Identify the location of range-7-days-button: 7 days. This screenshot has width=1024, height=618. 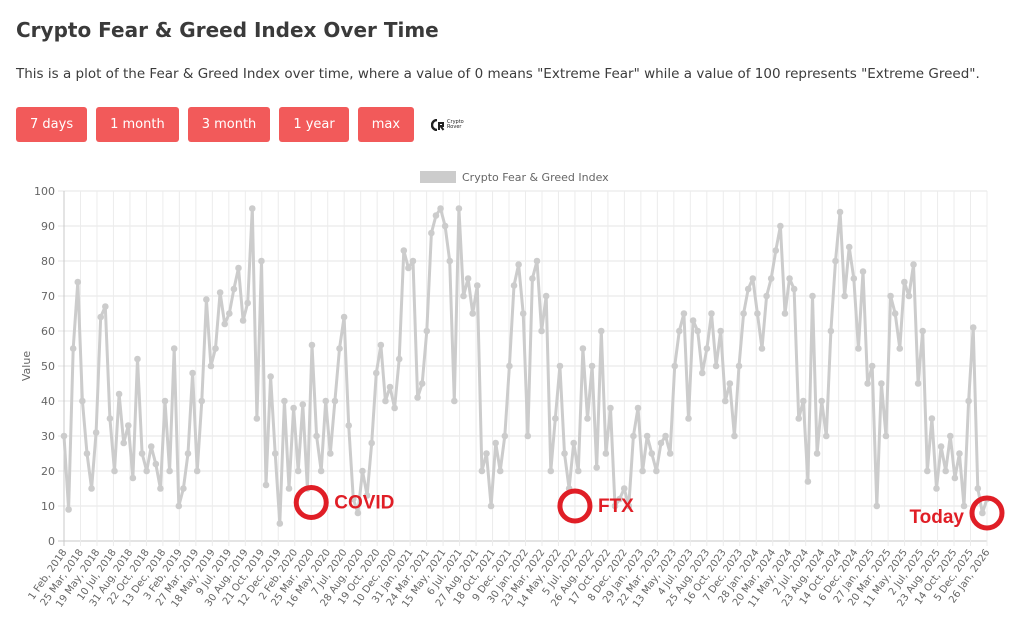
(52, 124).